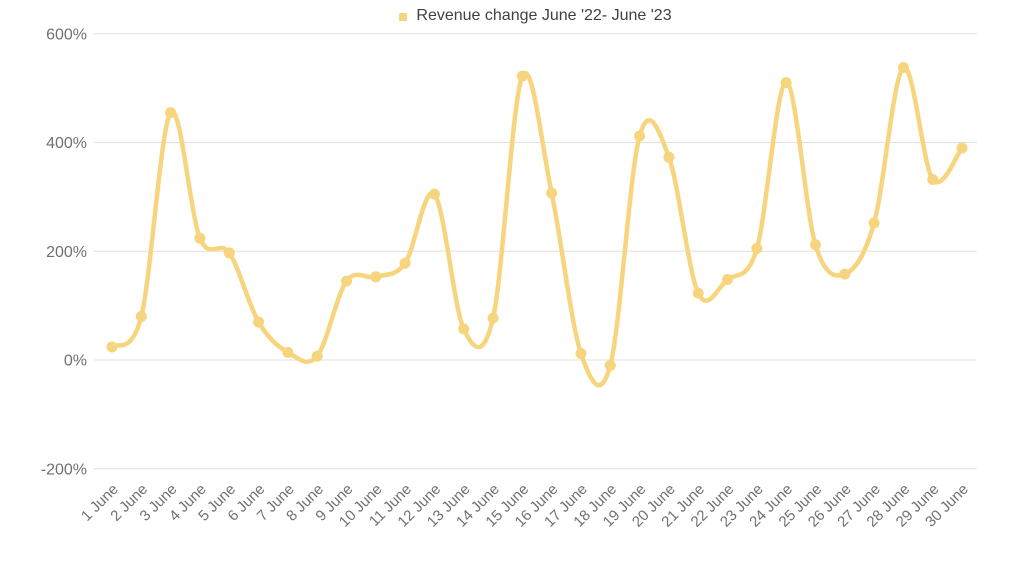 This screenshot has width=1024, height=570. I want to click on data-point-4-june, so click(200, 238).